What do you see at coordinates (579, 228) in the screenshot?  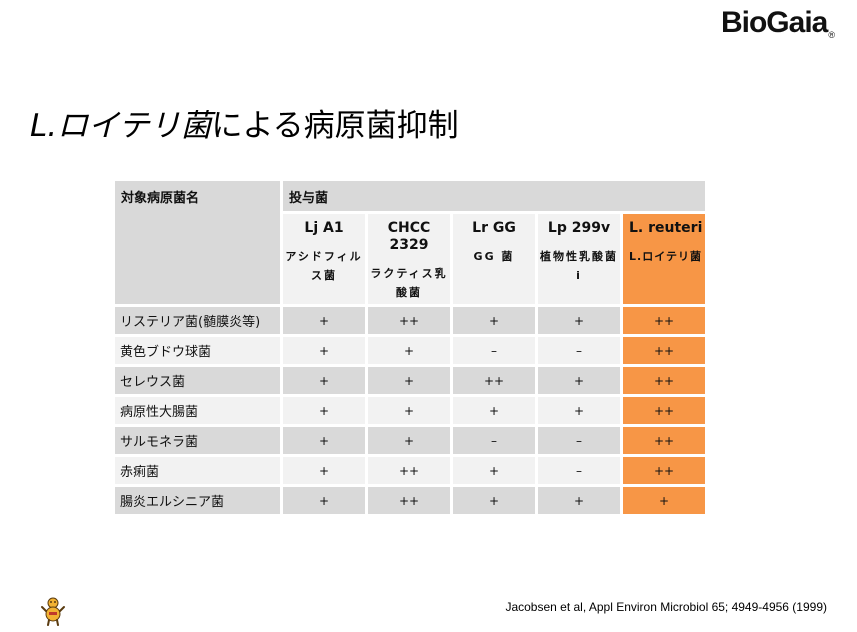 I see `column-name: Lp 299v` at bounding box center [579, 228].